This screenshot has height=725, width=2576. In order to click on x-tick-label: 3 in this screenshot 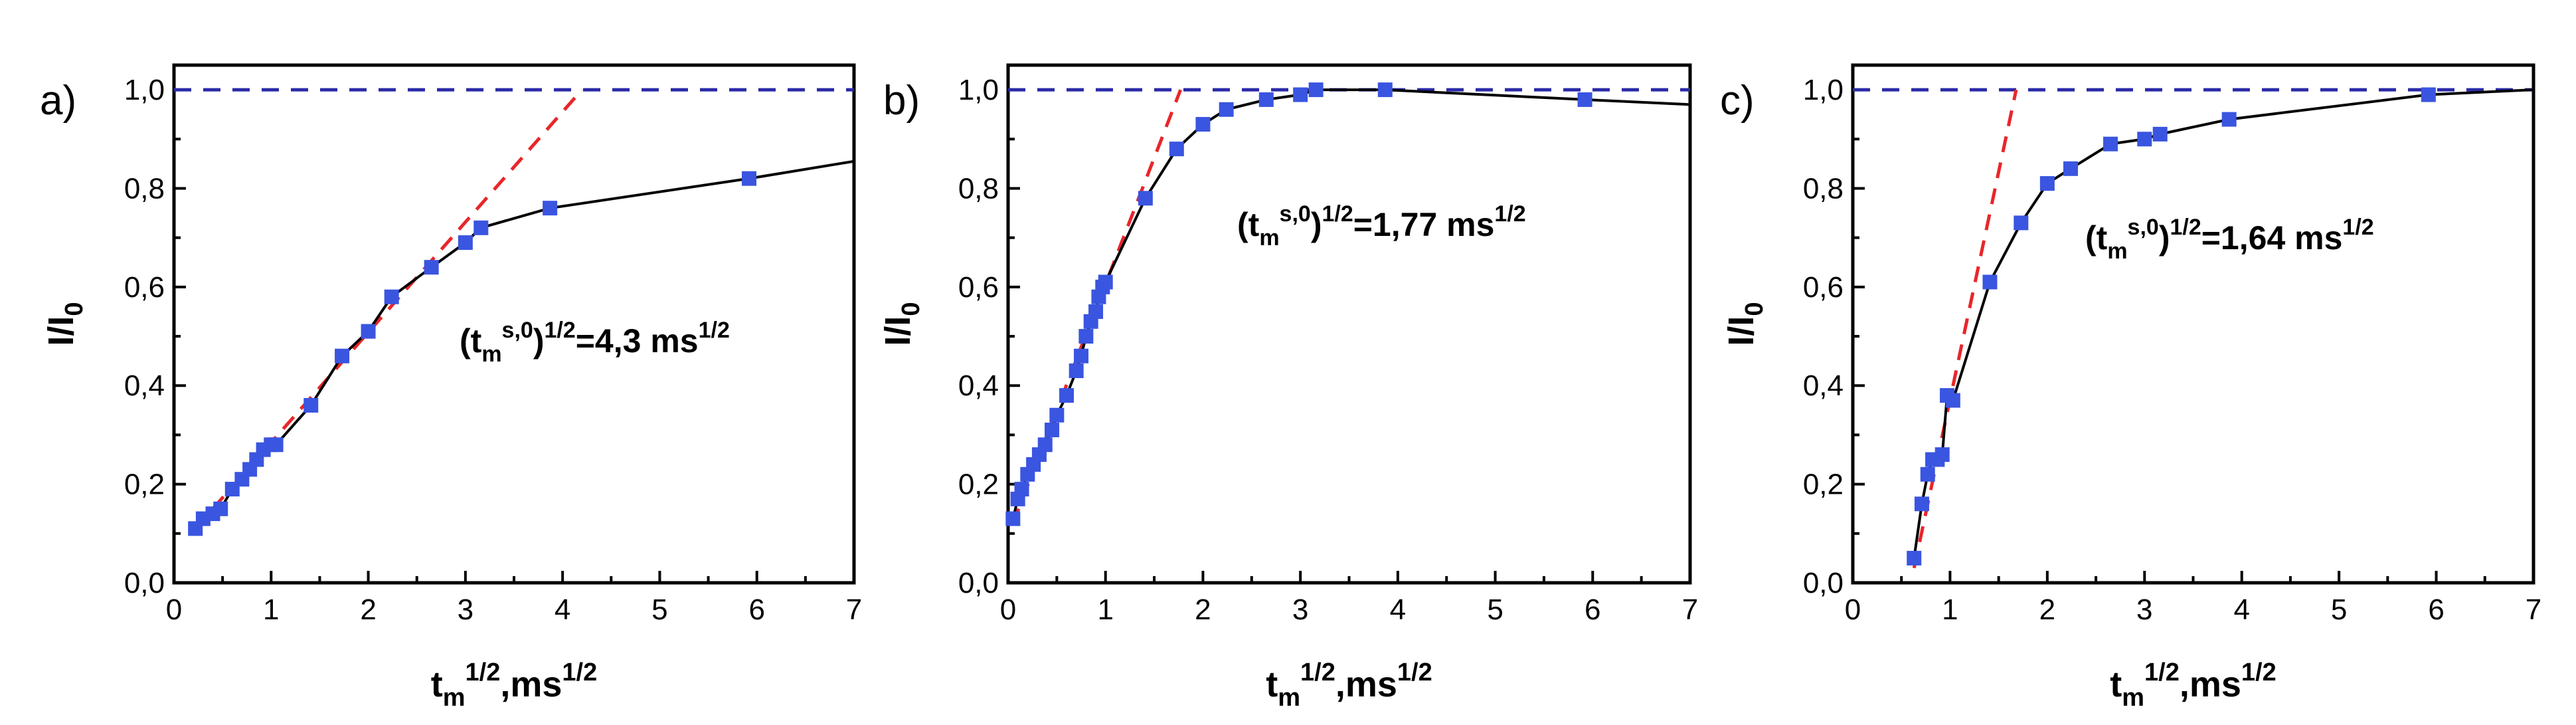, I will do `click(465, 609)`.